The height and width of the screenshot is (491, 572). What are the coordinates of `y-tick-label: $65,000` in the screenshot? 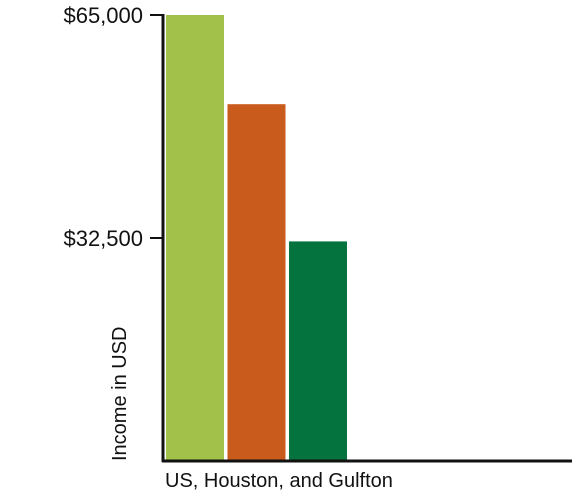 It's located at (103, 15).